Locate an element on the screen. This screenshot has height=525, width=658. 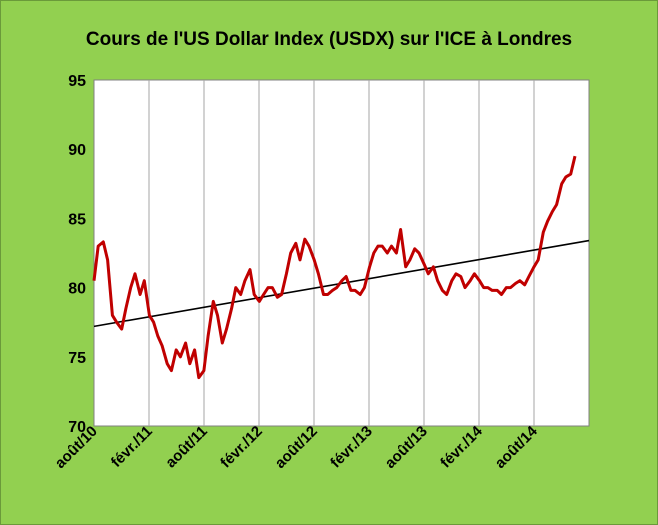
y-tick-label: 75 is located at coordinates (77, 358).